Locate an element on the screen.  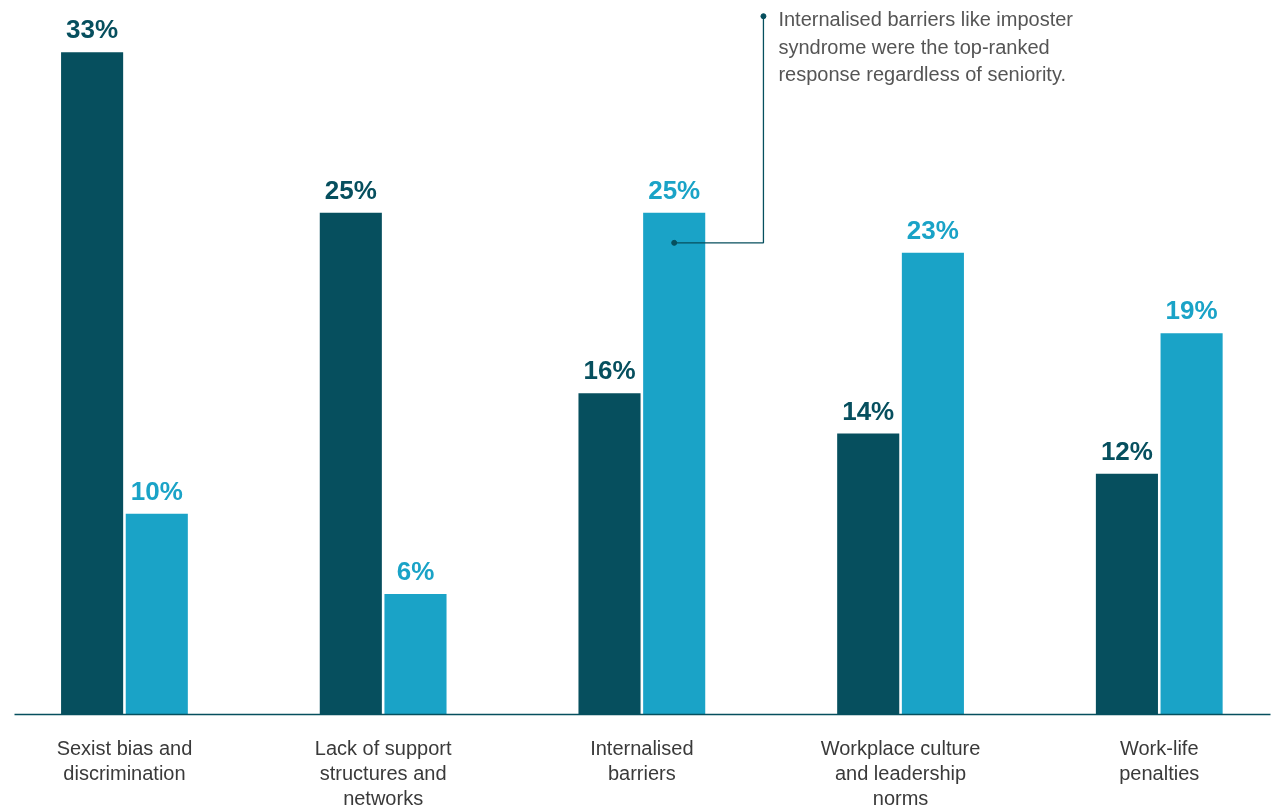
data-label: 19% is located at coordinates (1191, 310).